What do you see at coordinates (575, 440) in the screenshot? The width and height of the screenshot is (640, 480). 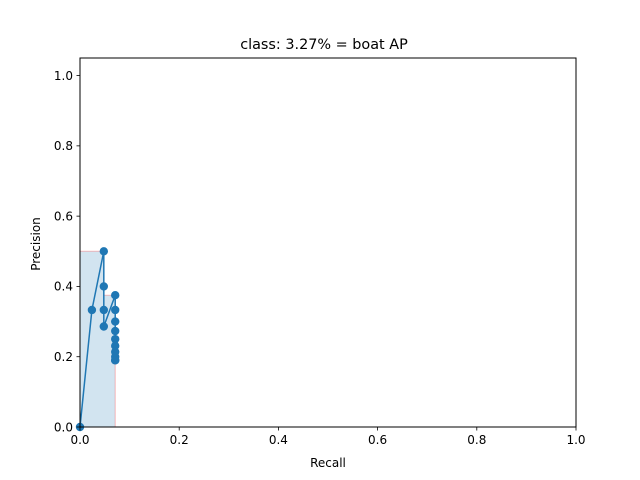 I see `x-tick-label: 1.0` at bounding box center [575, 440].